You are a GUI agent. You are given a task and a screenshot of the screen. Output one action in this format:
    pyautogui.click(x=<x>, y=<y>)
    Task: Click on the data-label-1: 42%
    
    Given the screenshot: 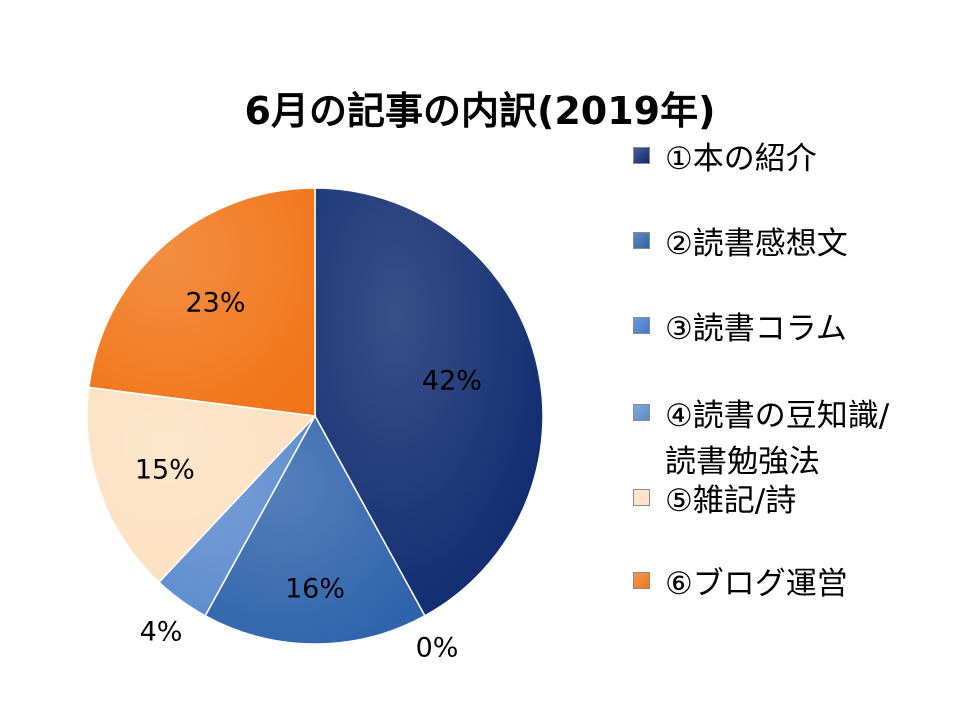 What is the action you would take?
    pyautogui.click(x=451, y=381)
    